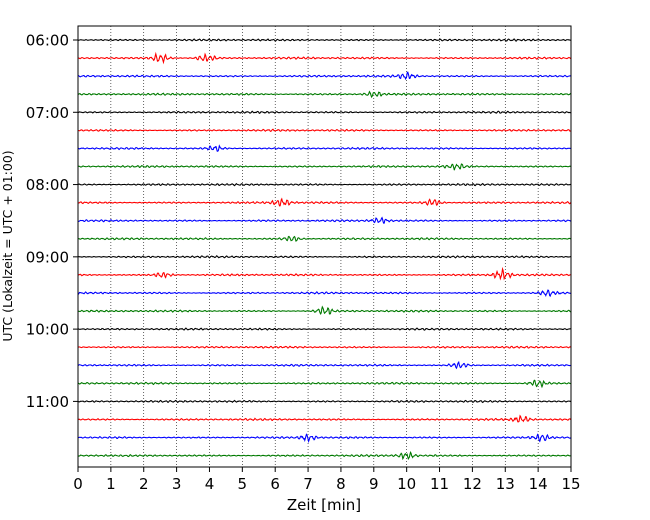 The width and height of the screenshot is (650, 520). Describe the element at coordinates (47, 402) in the screenshot. I see `y-tick-label: 11:00` at that location.